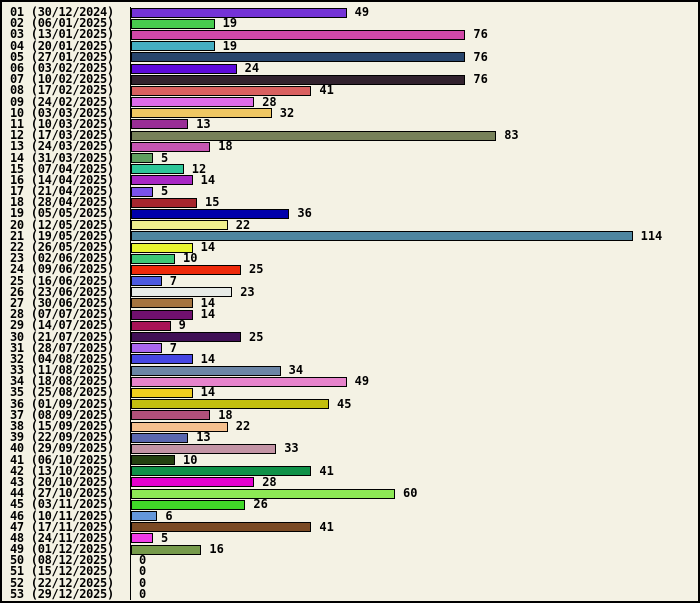 The width and height of the screenshot is (700, 603). What do you see at coordinates (212, 202) in the screenshot?
I see `bar-value-label: 15` at bounding box center [212, 202].